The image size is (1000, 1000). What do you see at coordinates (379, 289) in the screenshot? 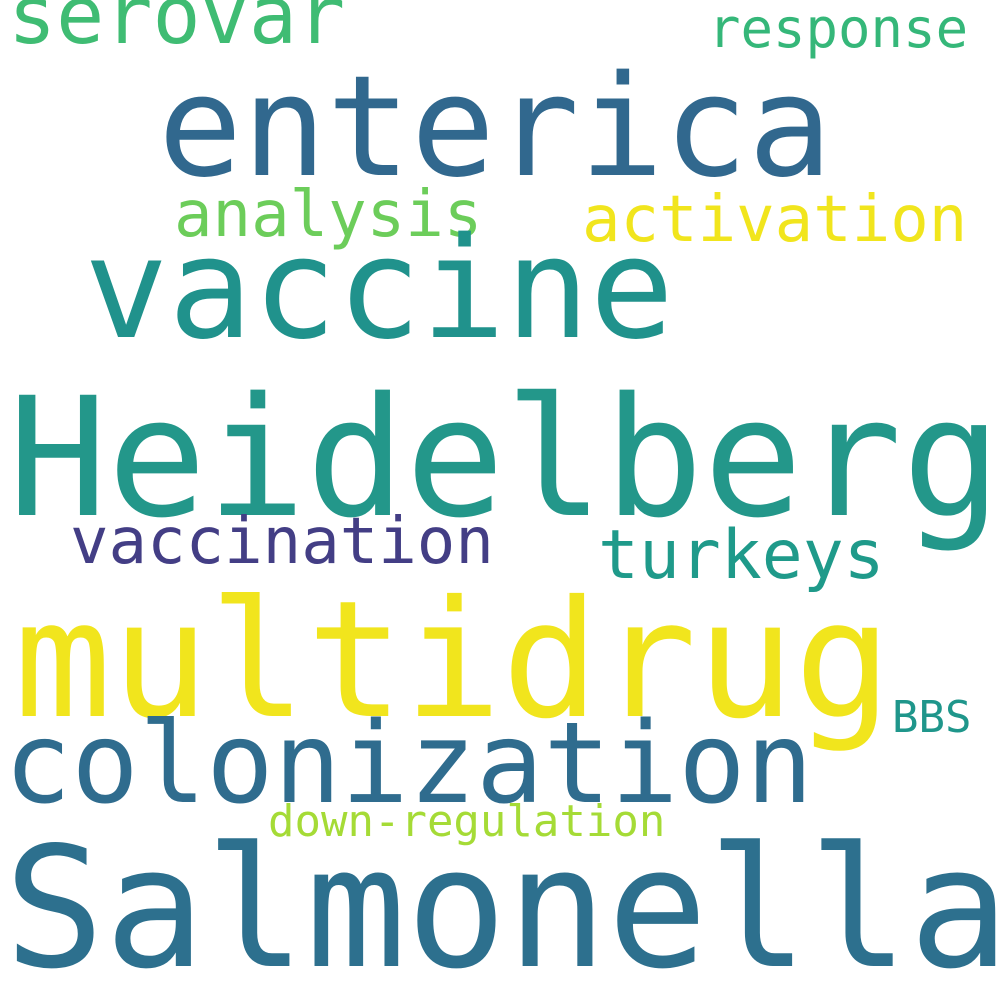
I see `word-vaccine: vaccine` at bounding box center [379, 289].